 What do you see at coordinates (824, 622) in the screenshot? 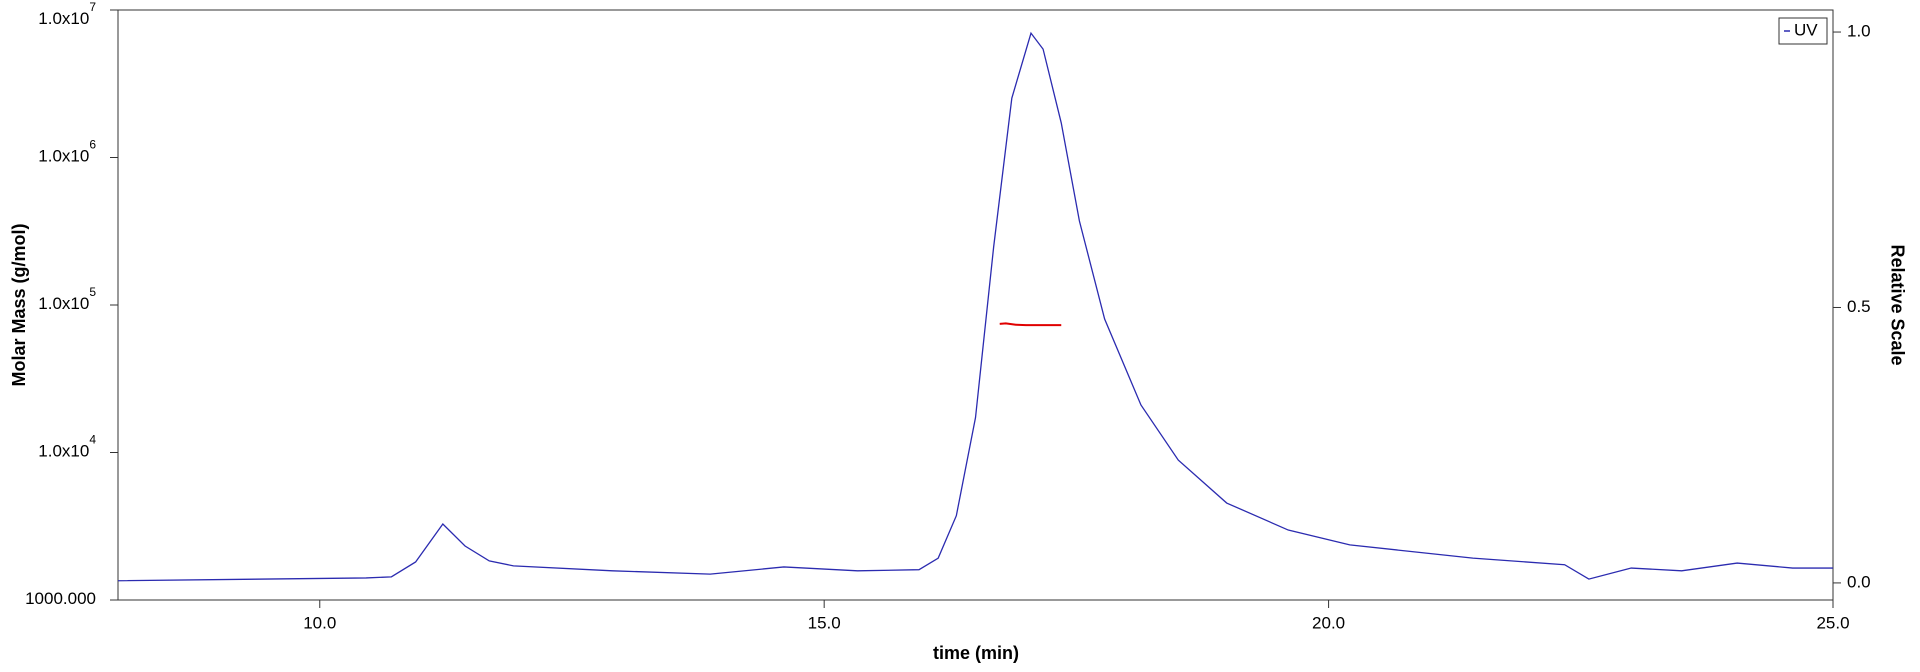
I see `x-tick-label: 15.0` at bounding box center [824, 622].